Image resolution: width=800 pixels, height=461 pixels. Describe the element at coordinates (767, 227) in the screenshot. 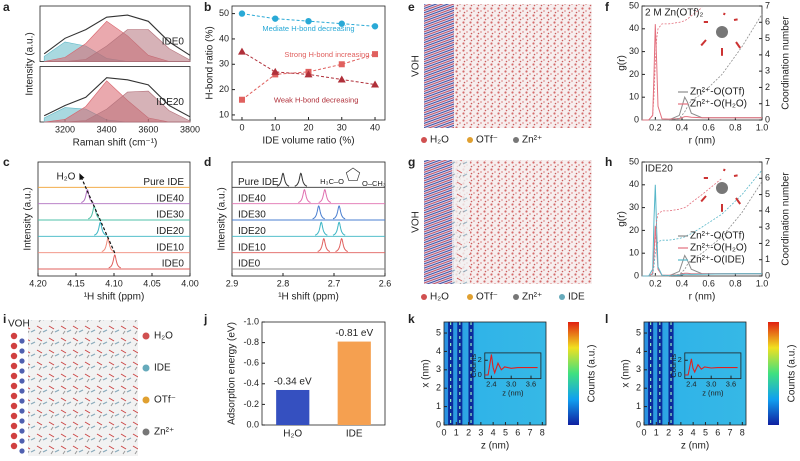

I see `y2-tick-label: 3` at that location.